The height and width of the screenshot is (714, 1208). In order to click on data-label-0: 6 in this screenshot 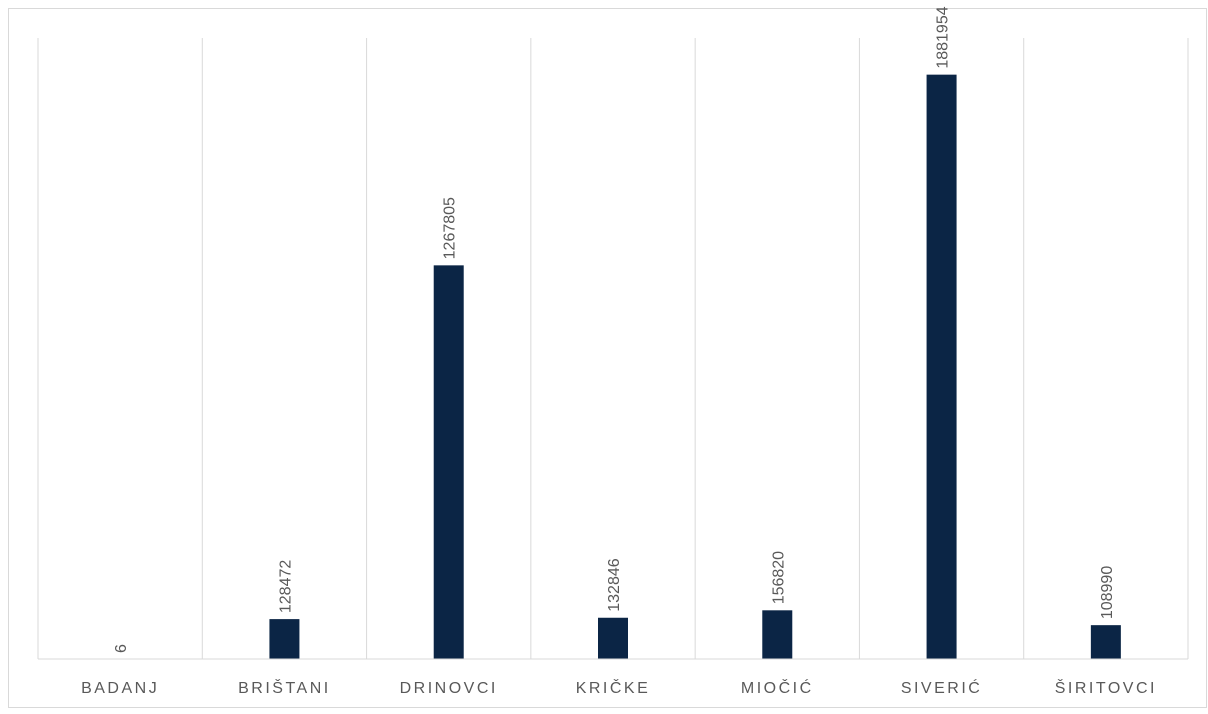, I will do `click(121, 648)`.